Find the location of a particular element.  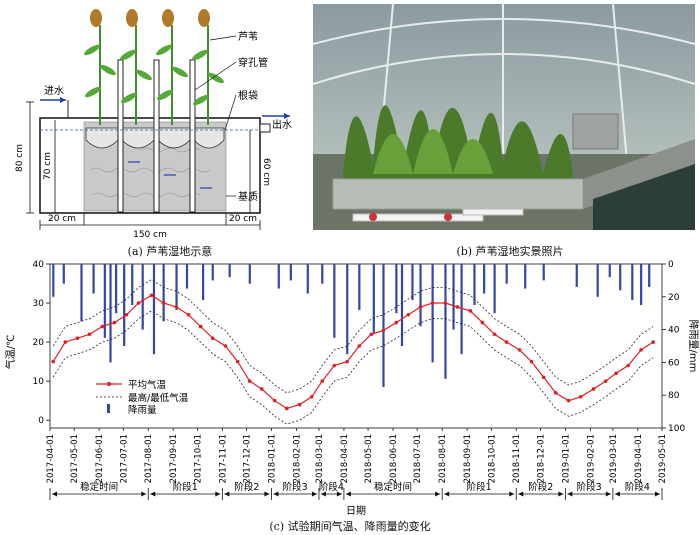

x-tick-label: 2018-02-01 is located at coordinates (297, 458).